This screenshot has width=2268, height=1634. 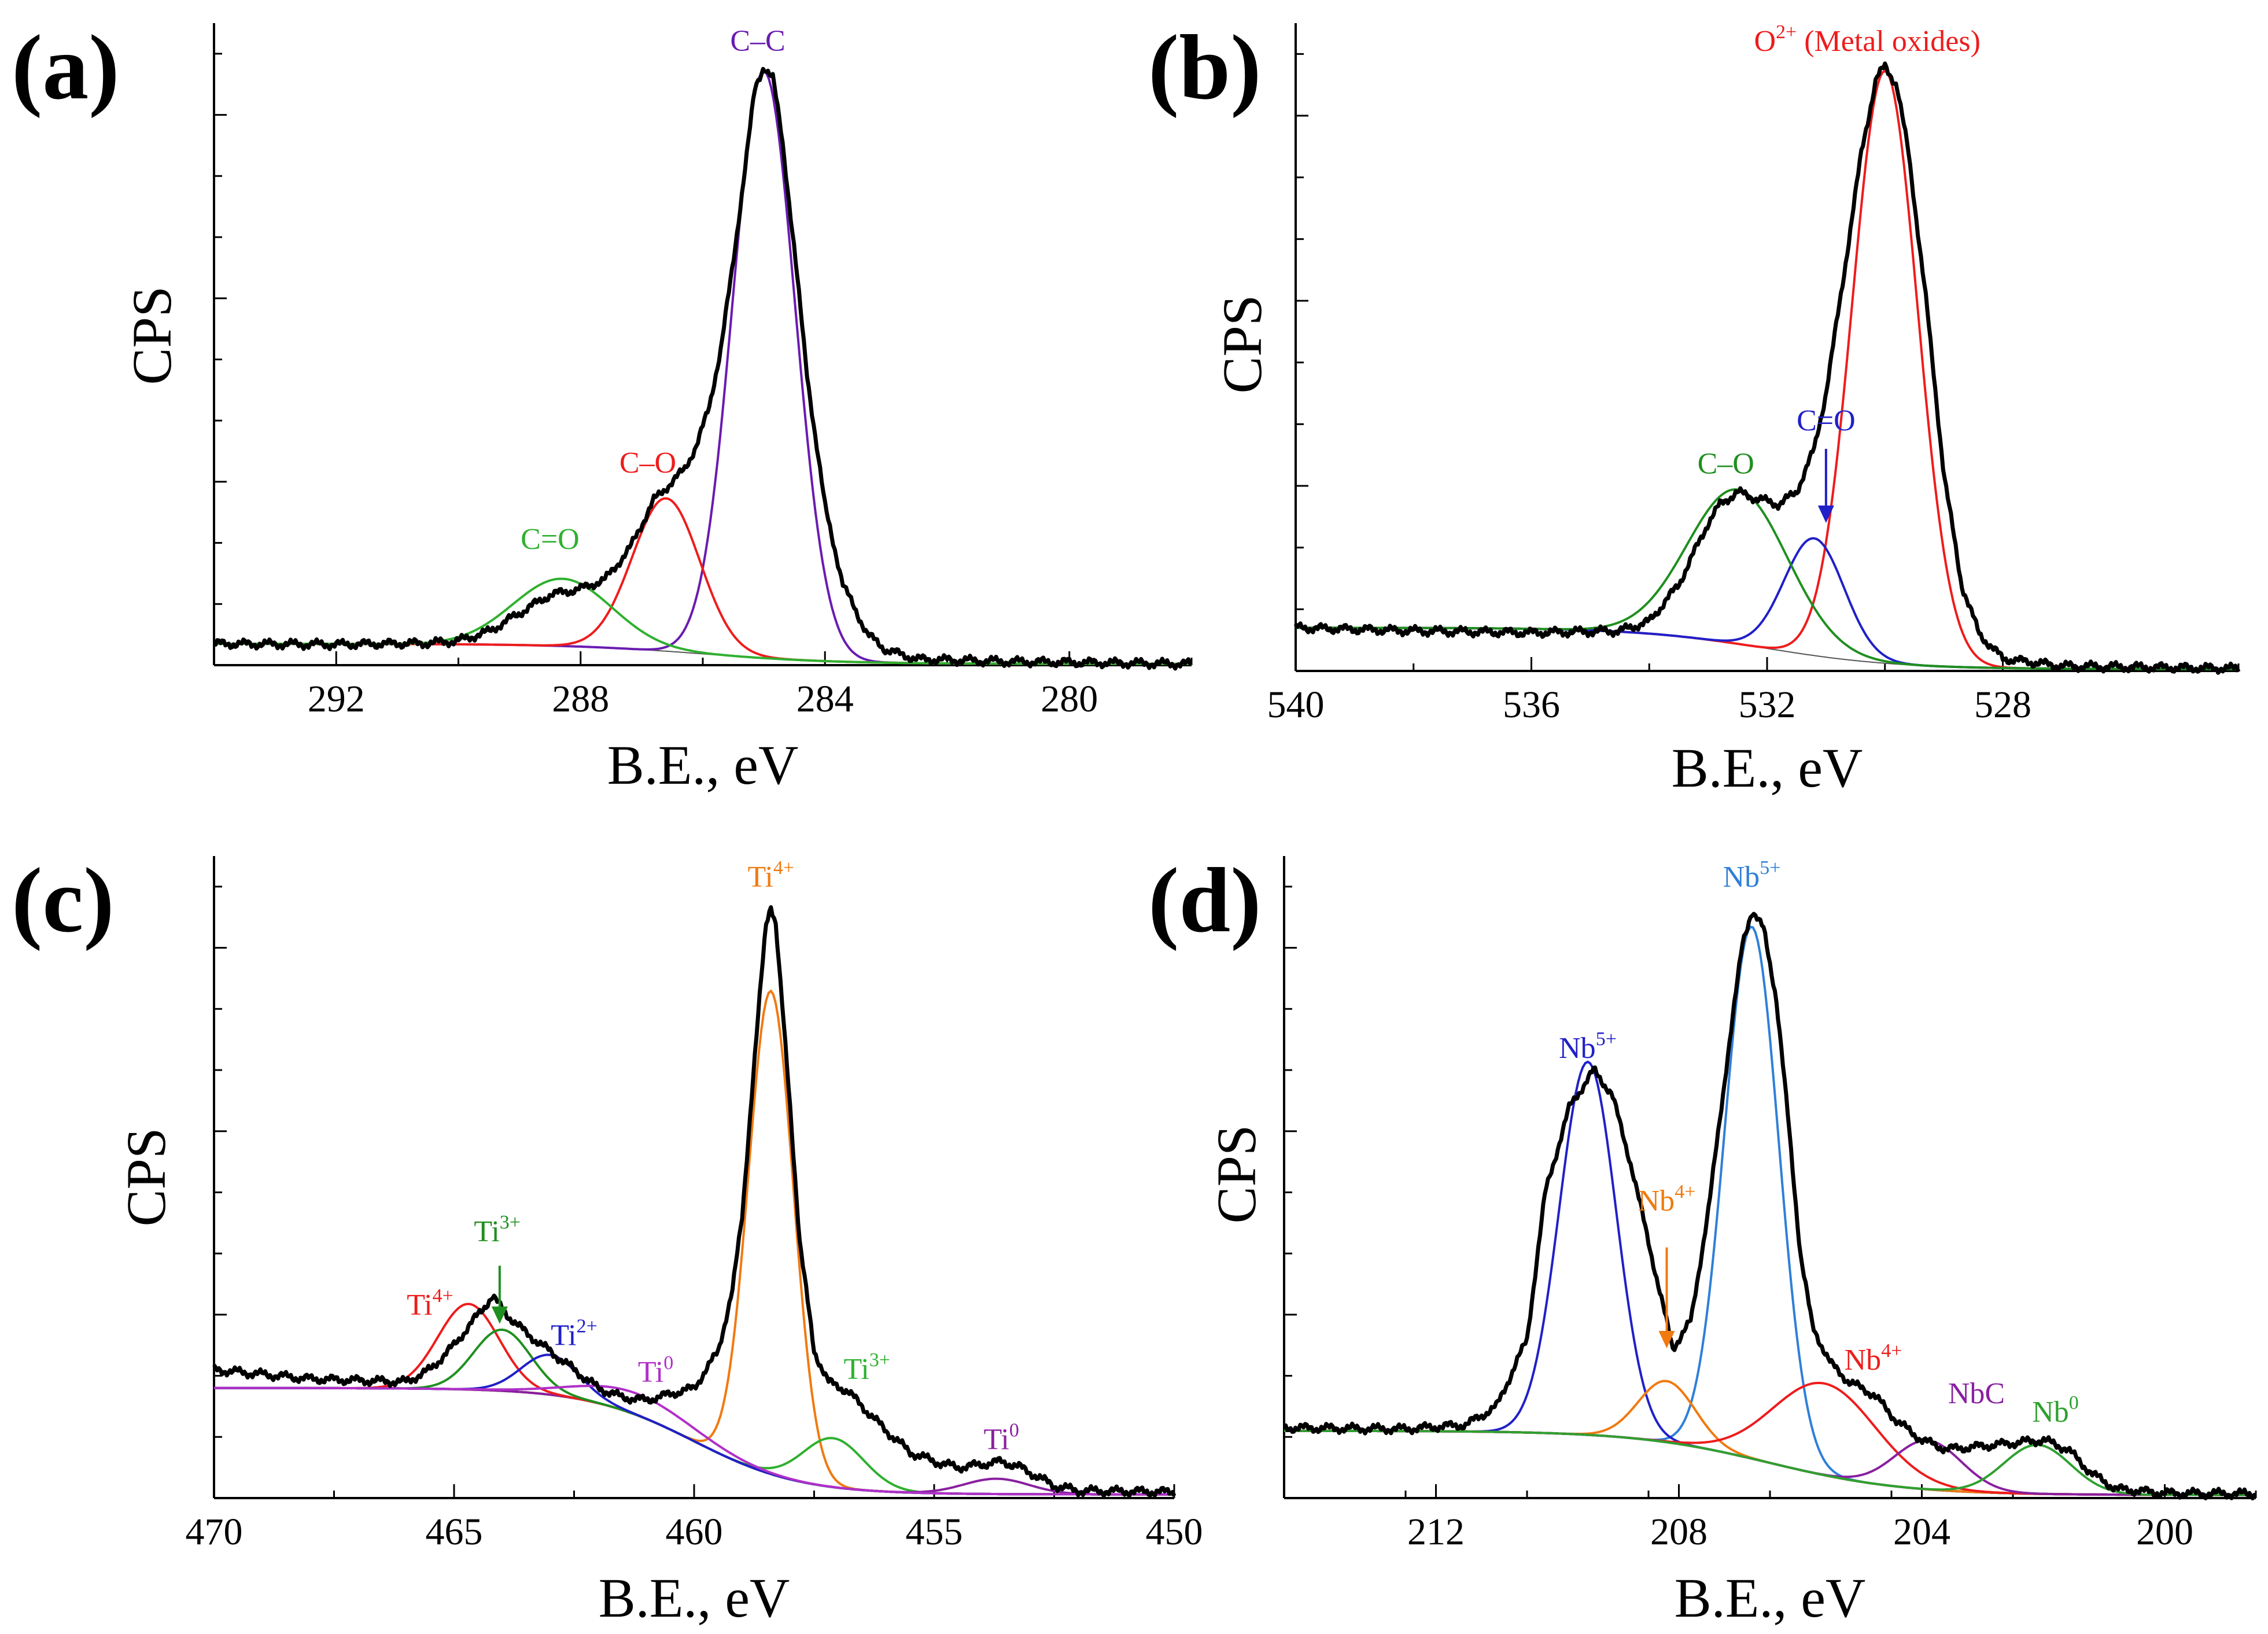 What do you see at coordinates (1679, 1532) in the screenshot?
I see `x-tick-label: 208` at bounding box center [1679, 1532].